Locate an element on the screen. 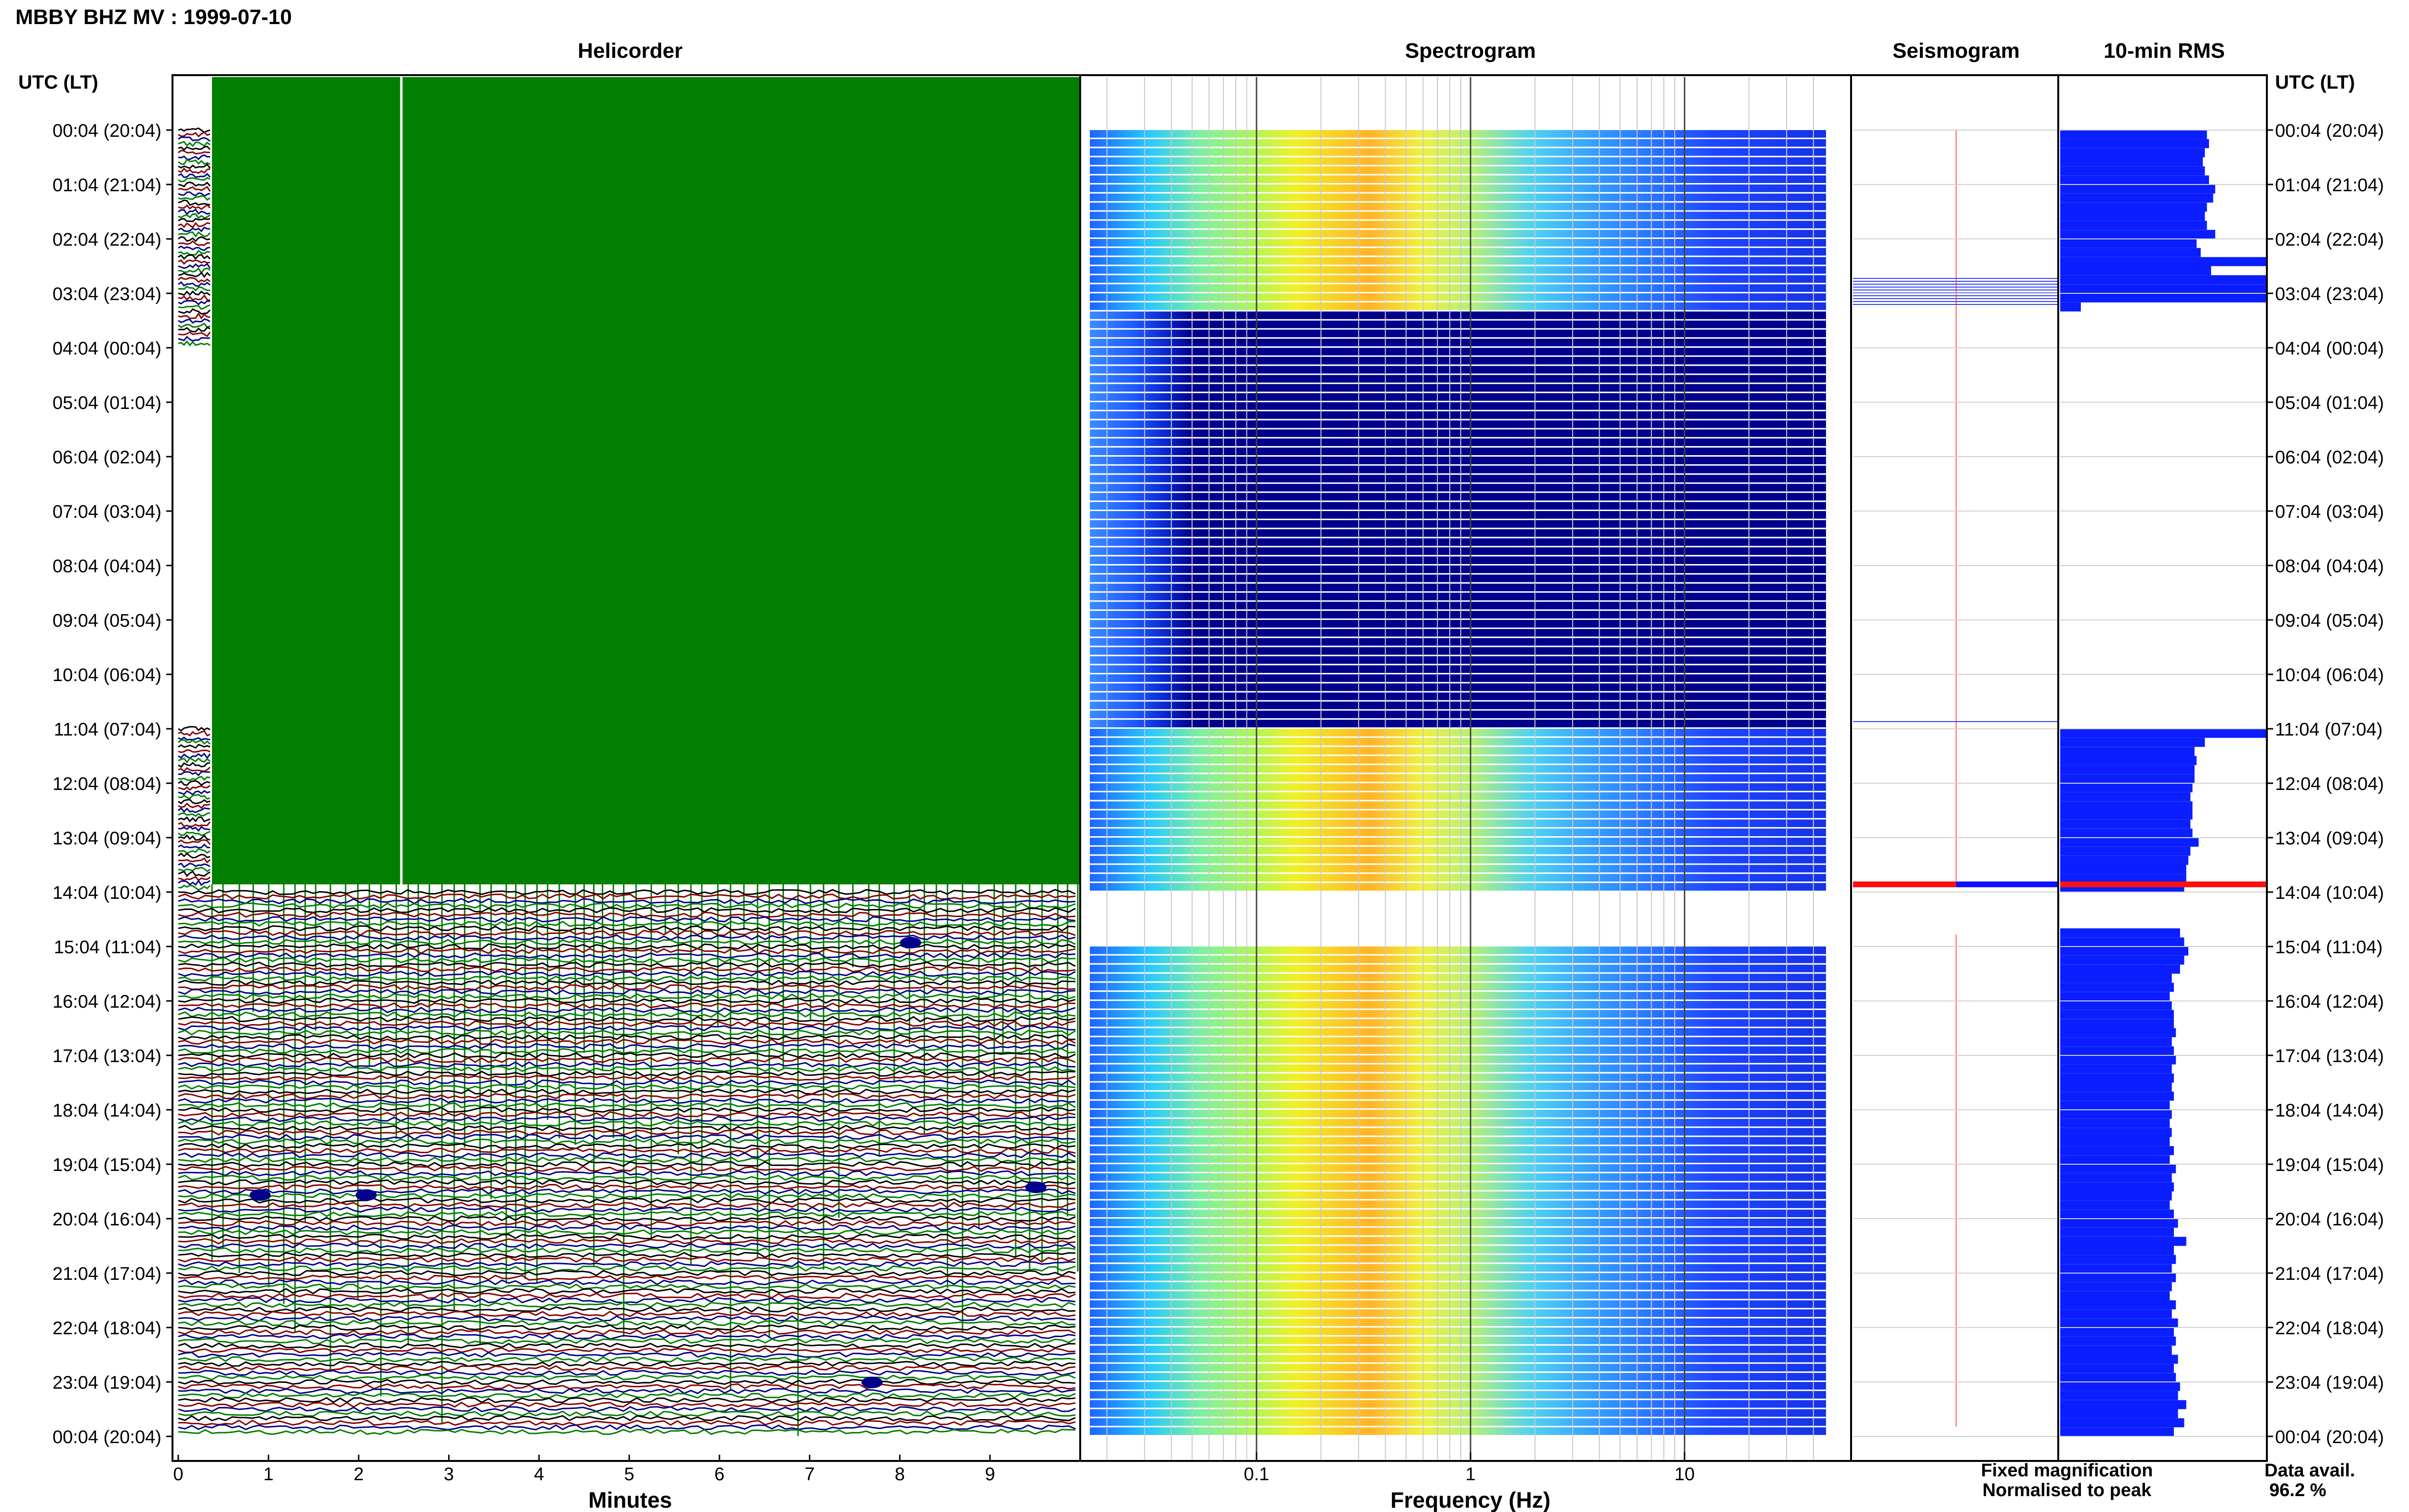 Image resolution: width=2409 pixels, height=1512 pixels. time-tick-left: 18:04 (14:04) is located at coordinates (107, 1111).